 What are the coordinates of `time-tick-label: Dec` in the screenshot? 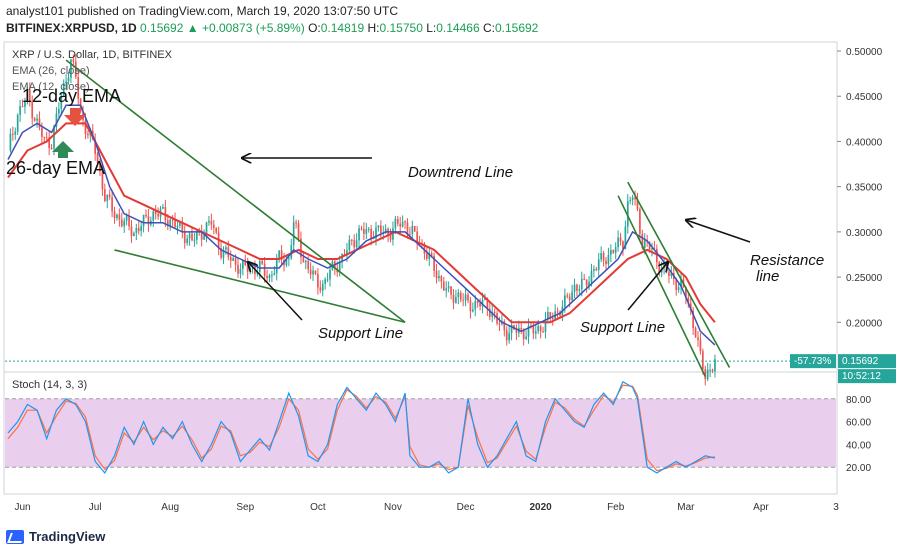 It's located at (466, 507).